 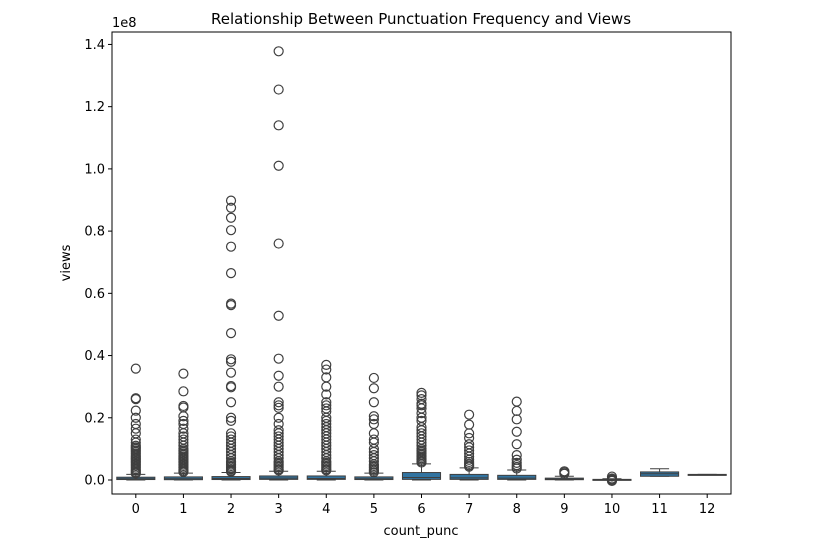 I want to click on x-tick-label: 1, so click(x=183, y=509).